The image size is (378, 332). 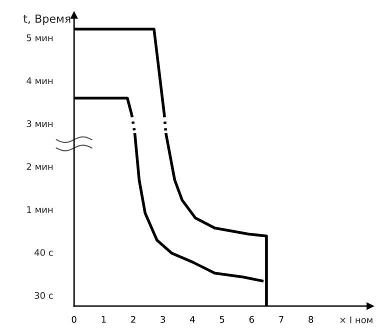 What do you see at coordinates (133, 319) in the screenshot?
I see `x-tick-label: 2` at bounding box center [133, 319].